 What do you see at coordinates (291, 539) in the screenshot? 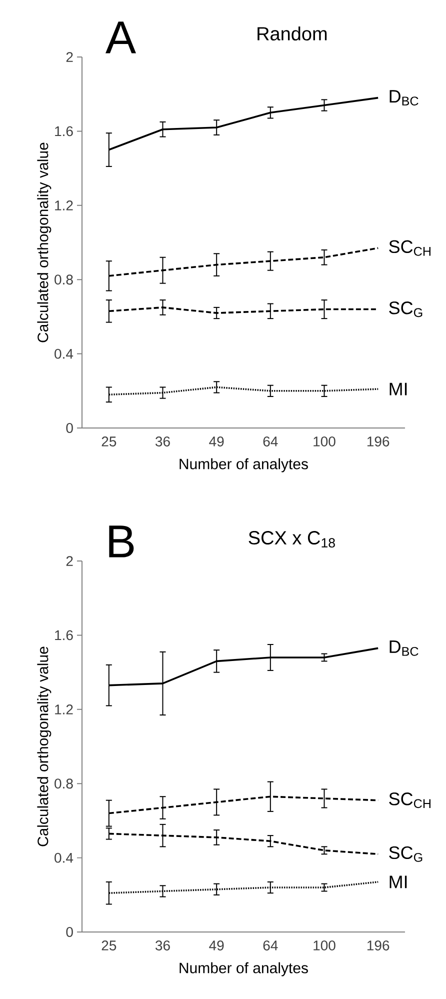
I see `chart-subtitle: SCX x C$_{18}$` at bounding box center [291, 539].